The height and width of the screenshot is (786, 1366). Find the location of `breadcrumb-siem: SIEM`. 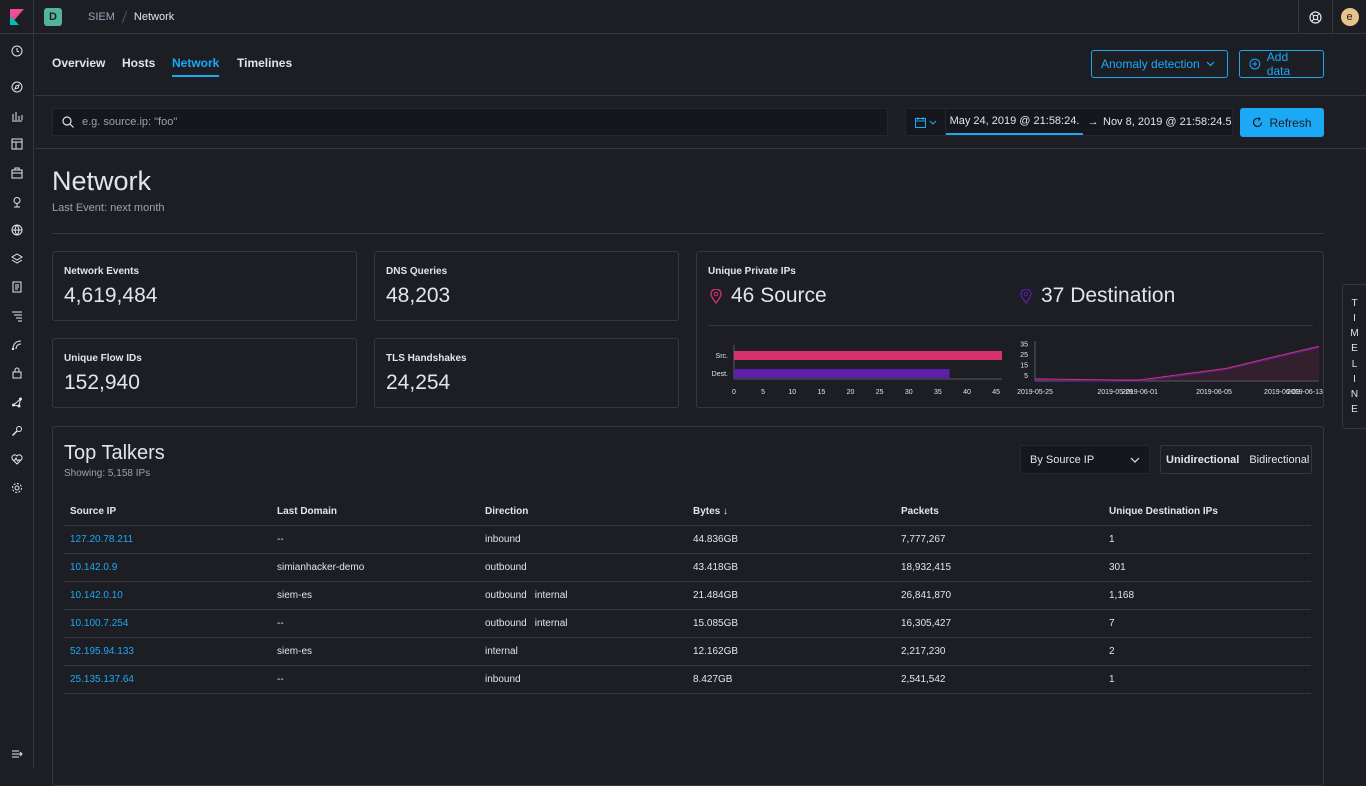

breadcrumb-siem: SIEM is located at coordinates (101, 16).